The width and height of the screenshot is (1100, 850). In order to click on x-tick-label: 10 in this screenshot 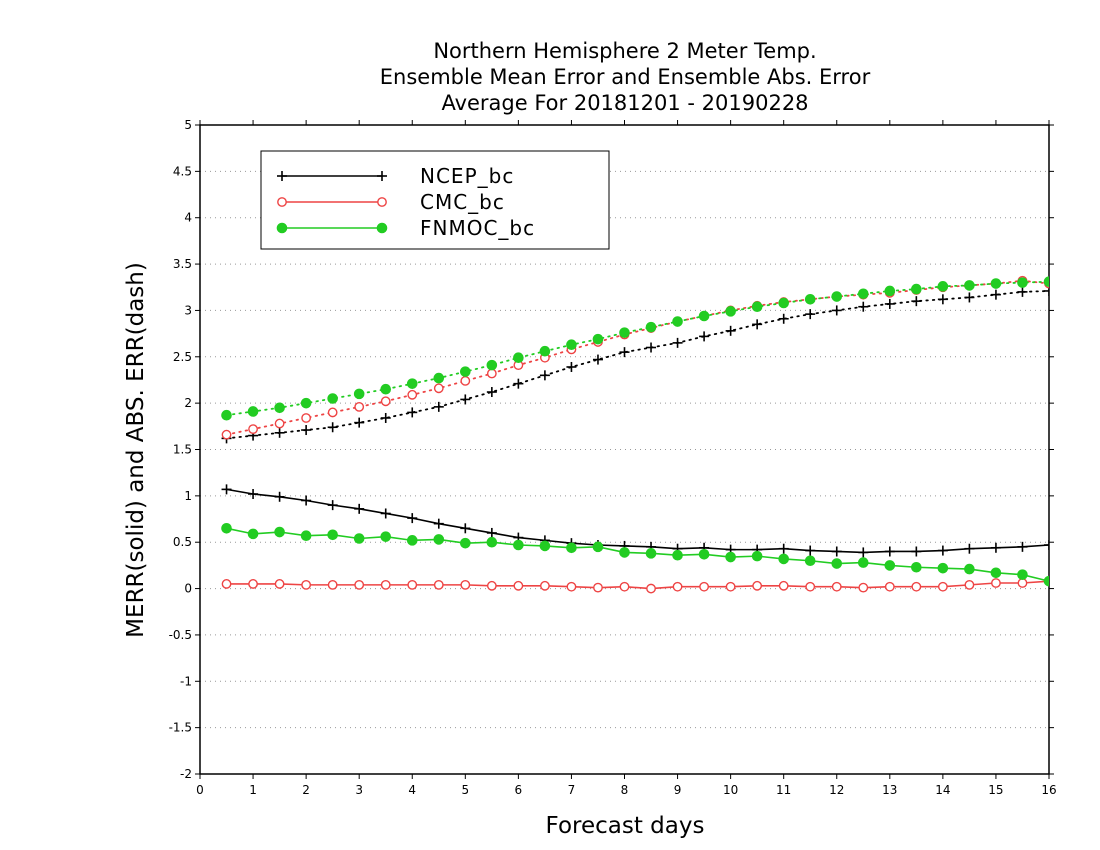, I will do `click(730, 790)`.